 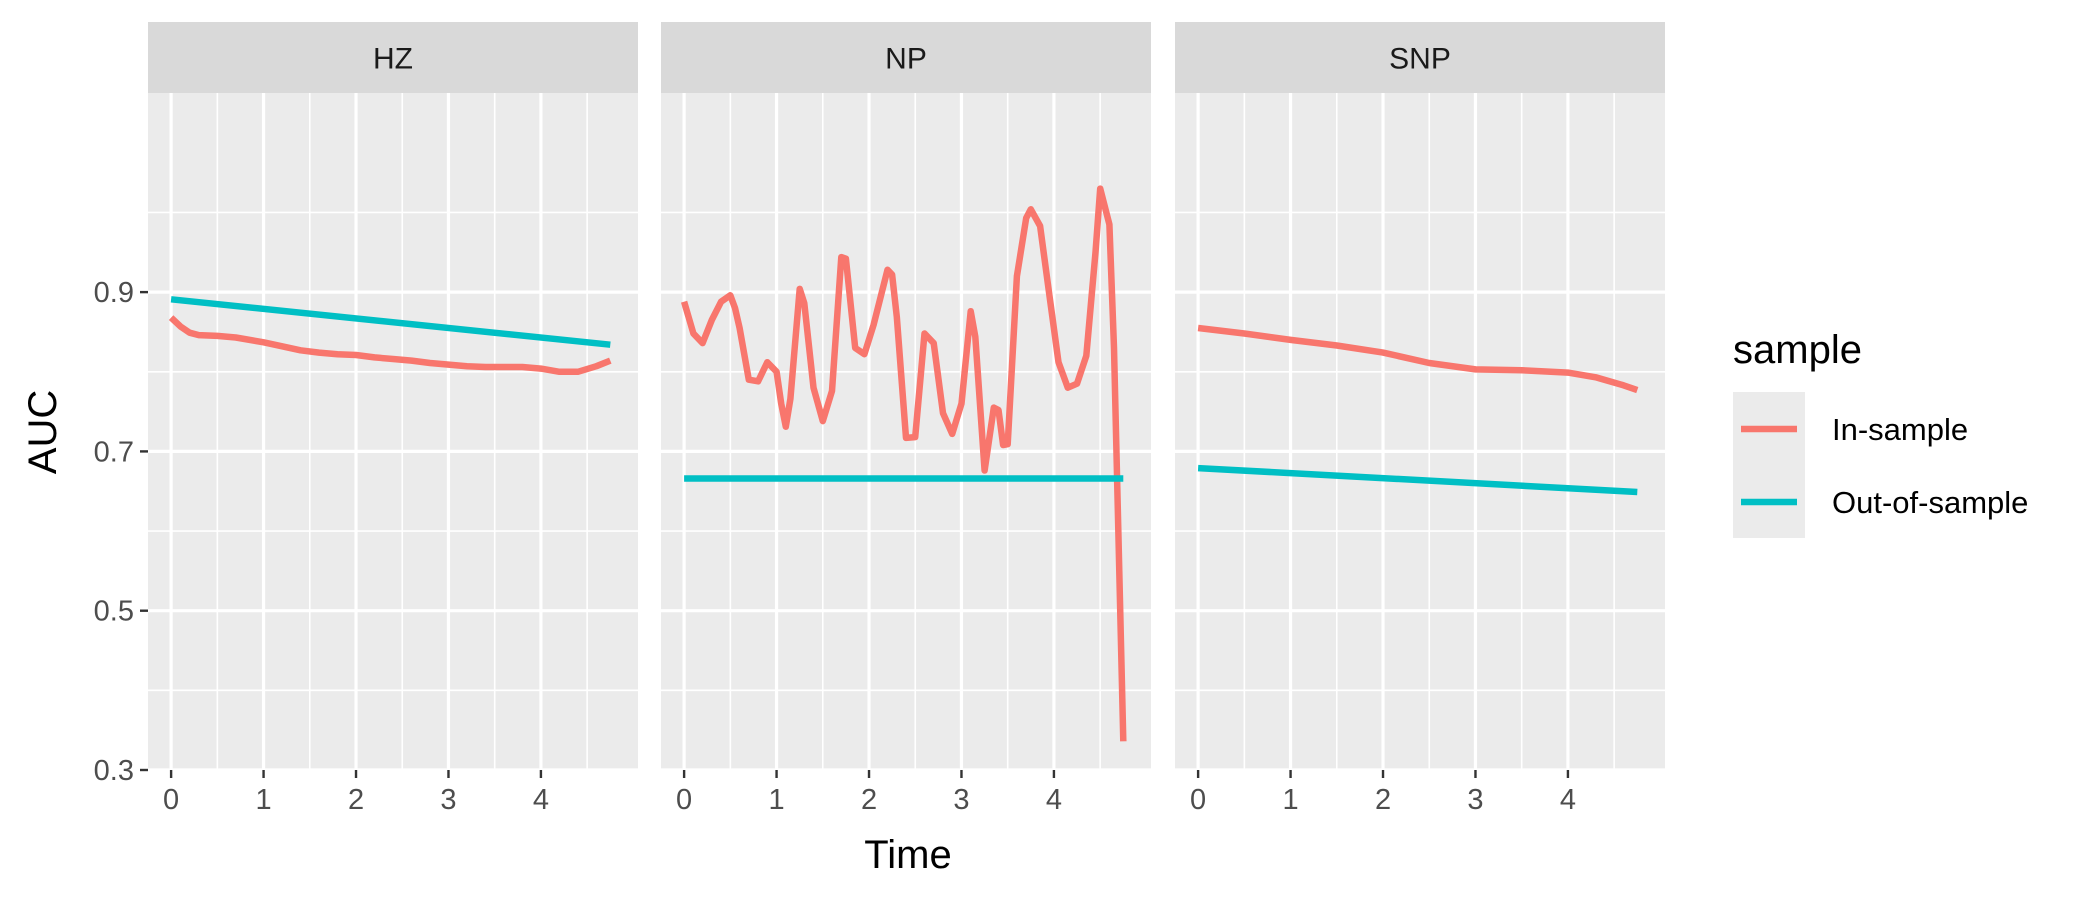 What do you see at coordinates (1797, 350) in the screenshot?
I see `legend-title: sample` at bounding box center [1797, 350].